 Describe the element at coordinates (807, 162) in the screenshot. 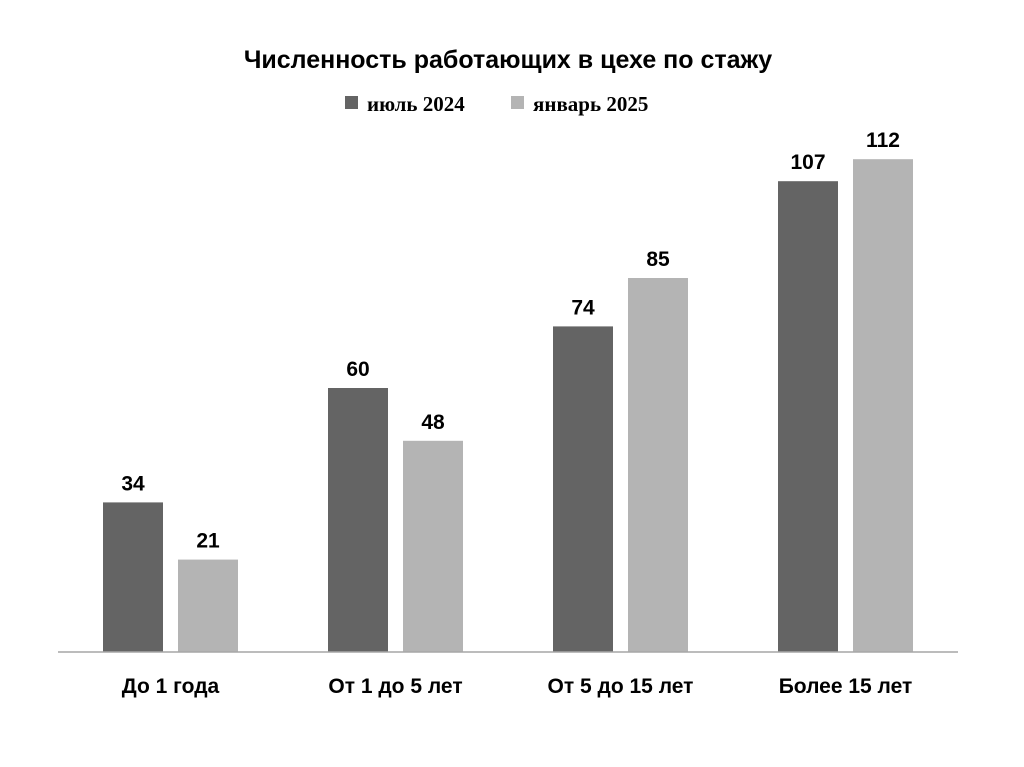

I see `data-label-series-1-4: 107` at that location.